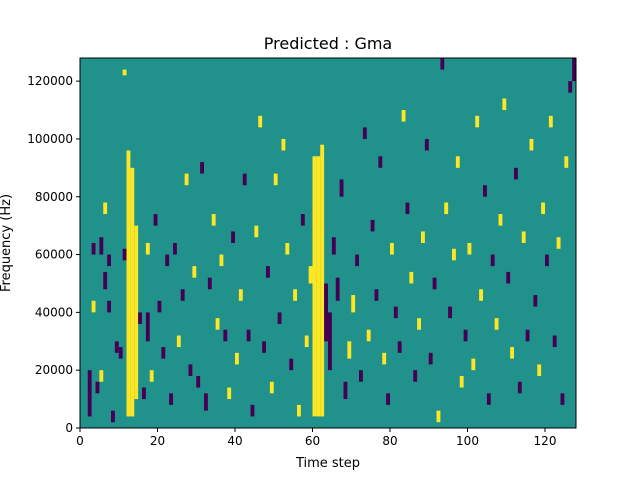 The width and height of the screenshot is (640, 480). What do you see at coordinates (312, 441) in the screenshot?
I see `x-tick-label: 60` at bounding box center [312, 441].